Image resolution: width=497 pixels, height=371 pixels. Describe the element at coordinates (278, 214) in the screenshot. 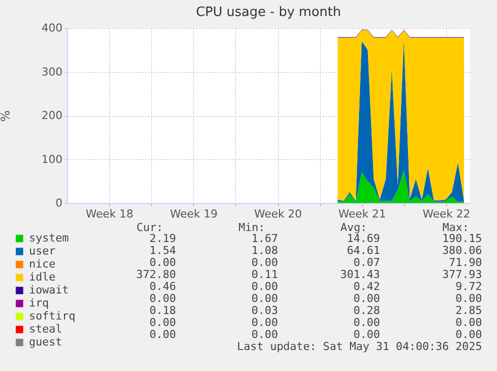

I see `x-tick-label: Week 20` at that location.